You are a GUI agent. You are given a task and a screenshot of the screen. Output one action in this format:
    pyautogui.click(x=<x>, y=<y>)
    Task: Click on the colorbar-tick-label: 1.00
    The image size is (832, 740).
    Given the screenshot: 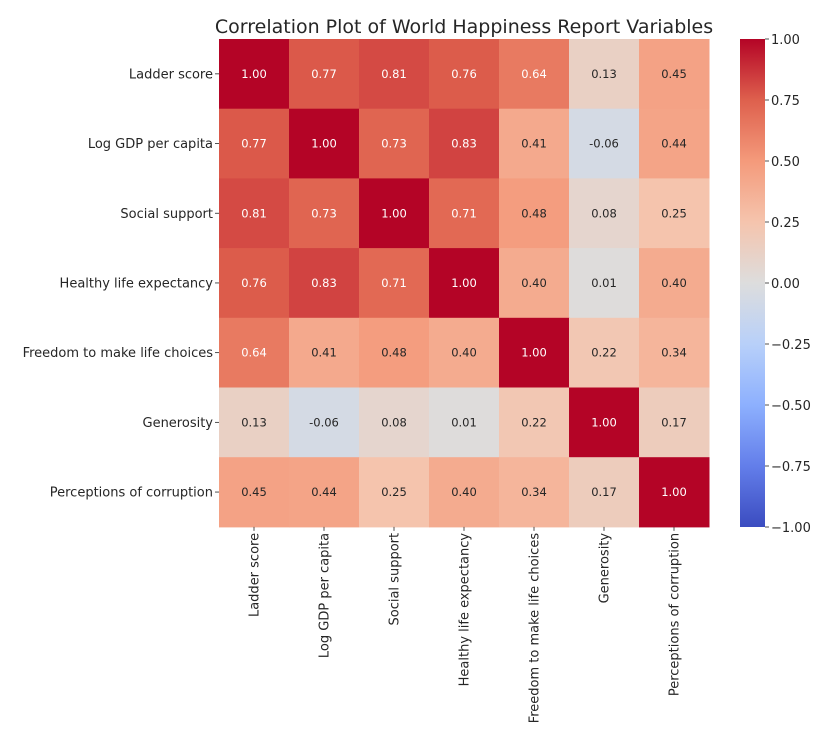 What is the action you would take?
    pyautogui.click(x=785, y=40)
    